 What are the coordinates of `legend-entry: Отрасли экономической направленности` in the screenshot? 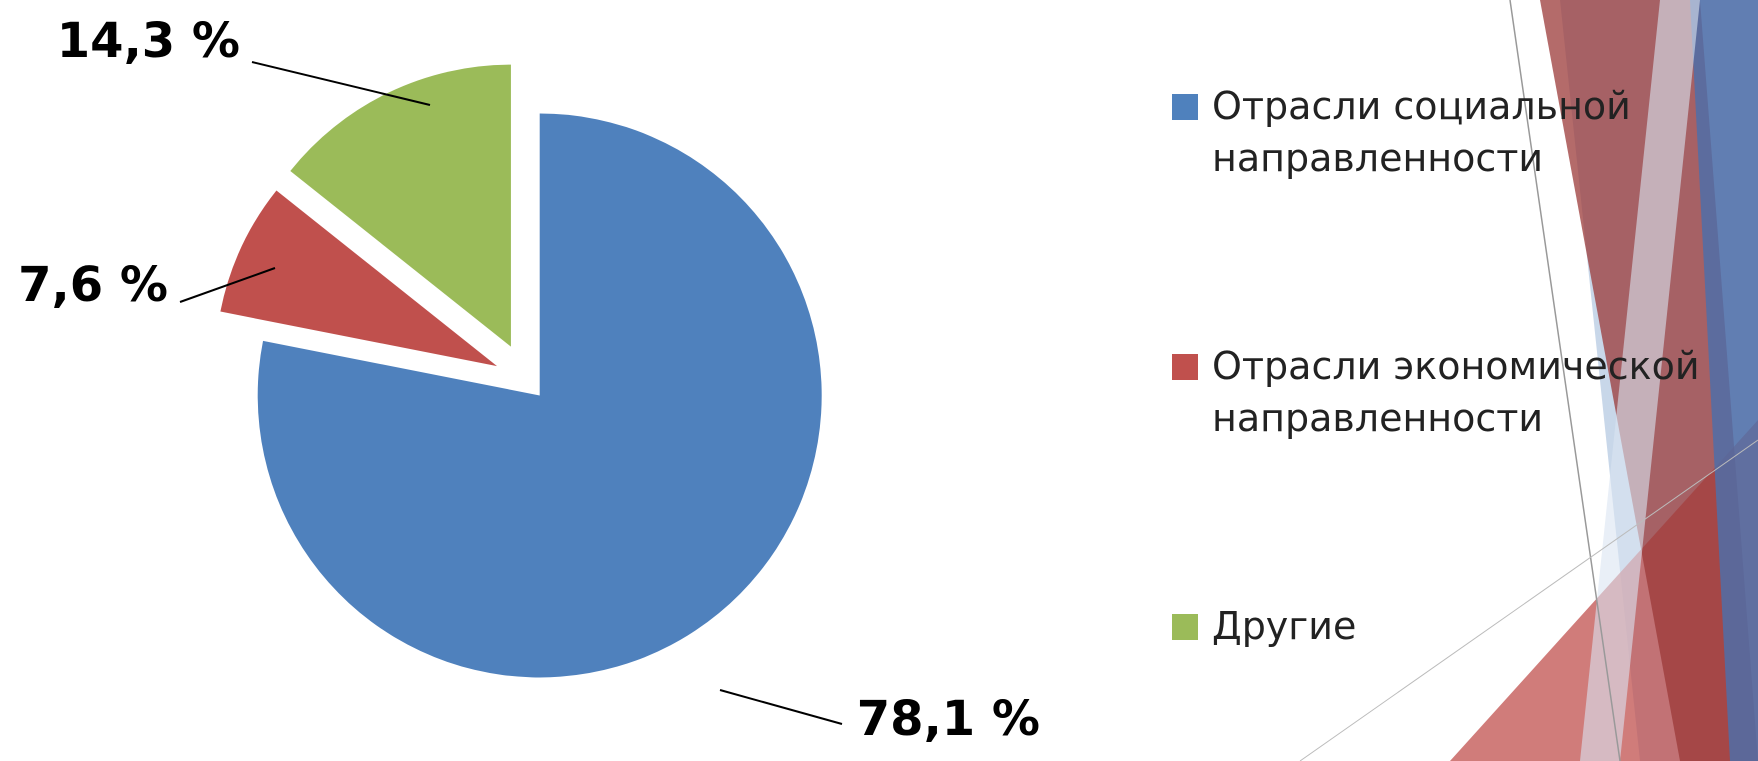 It's located at (1452, 392).